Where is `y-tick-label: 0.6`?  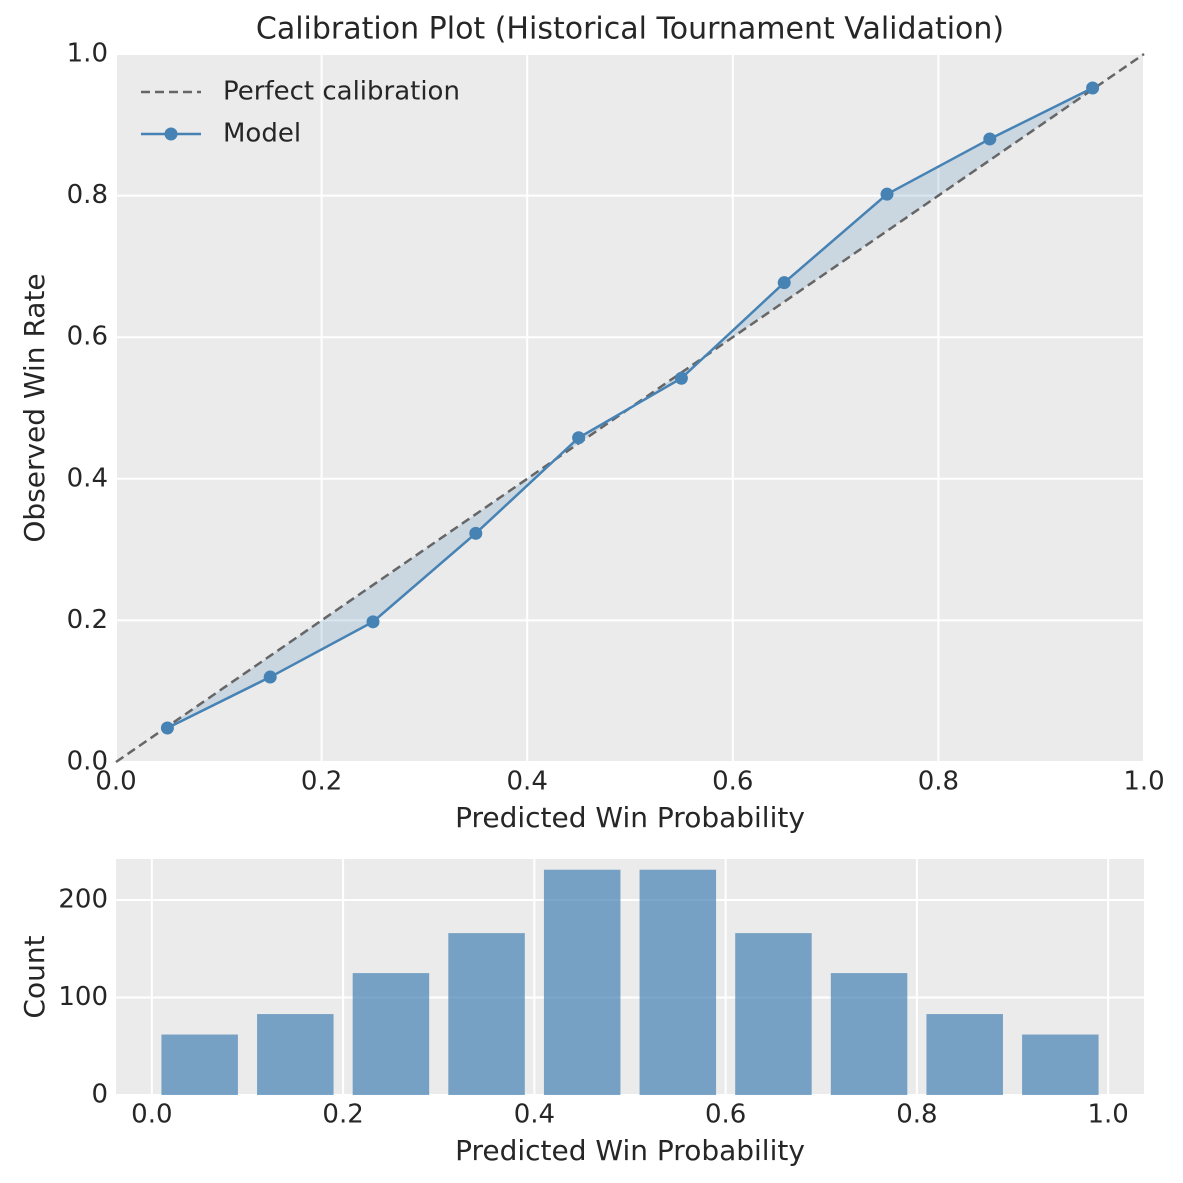 y-tick-label: 0.6 is located at coordinates (87, 337).